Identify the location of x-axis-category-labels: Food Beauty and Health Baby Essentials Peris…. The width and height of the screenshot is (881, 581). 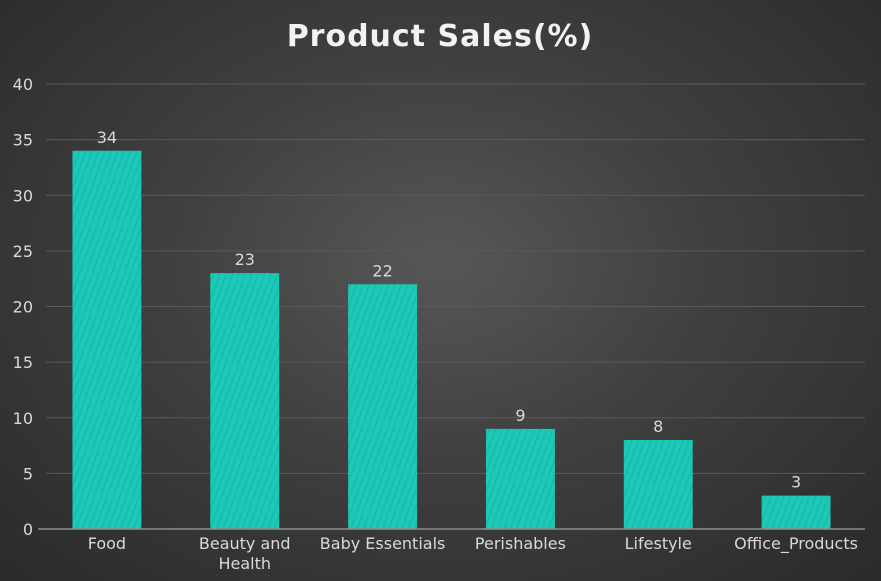
(473, 553).